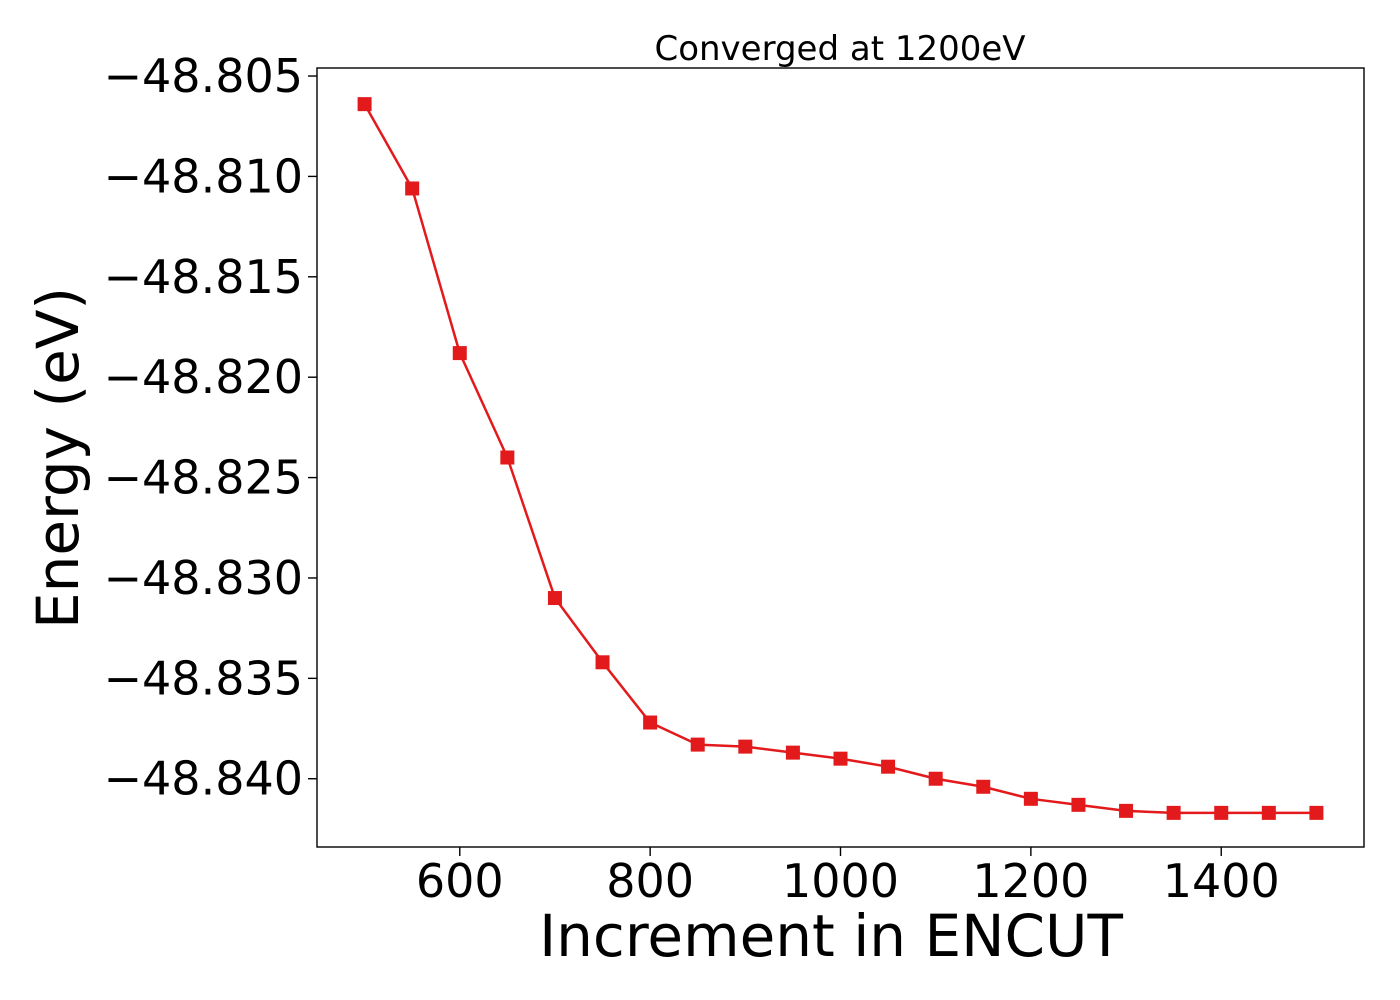  What do you see at coordinates (204, 176) in the screenshot?
I see `y-tick-label: −48.810` at bounding box center [204, 176].